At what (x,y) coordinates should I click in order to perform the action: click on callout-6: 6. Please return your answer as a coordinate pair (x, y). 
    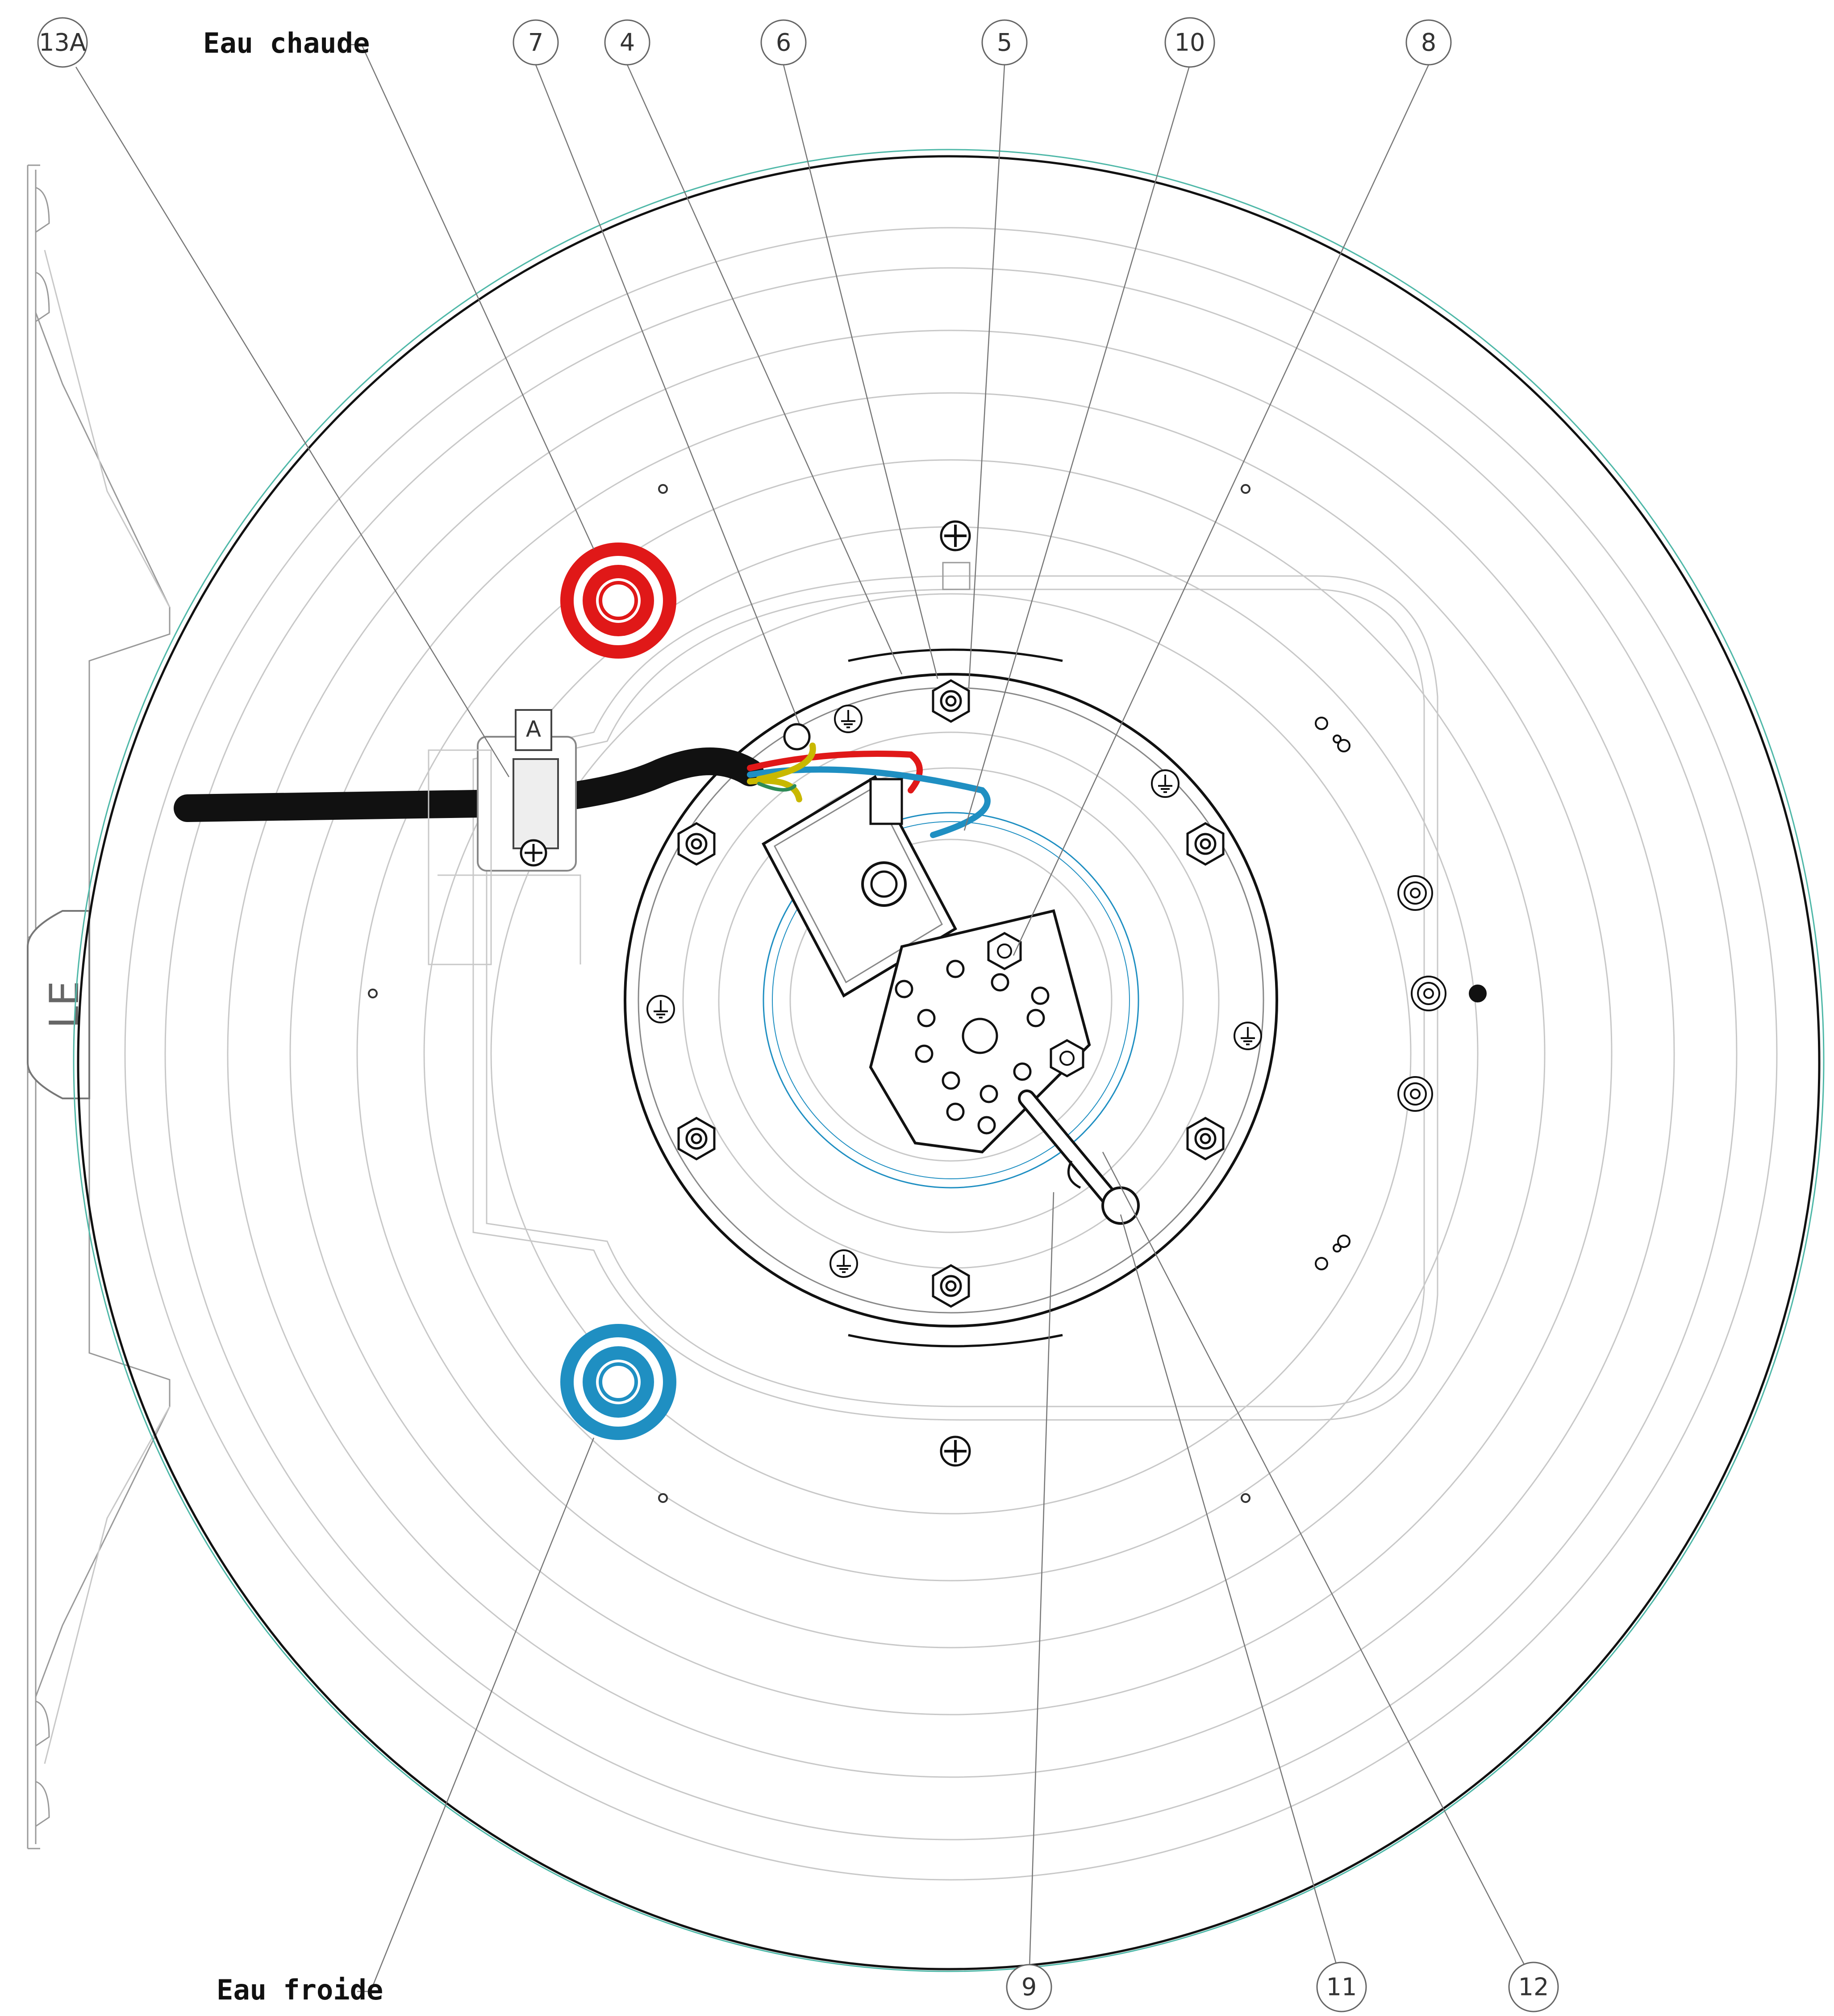
    Looking at the image, I should click on (783, 42).